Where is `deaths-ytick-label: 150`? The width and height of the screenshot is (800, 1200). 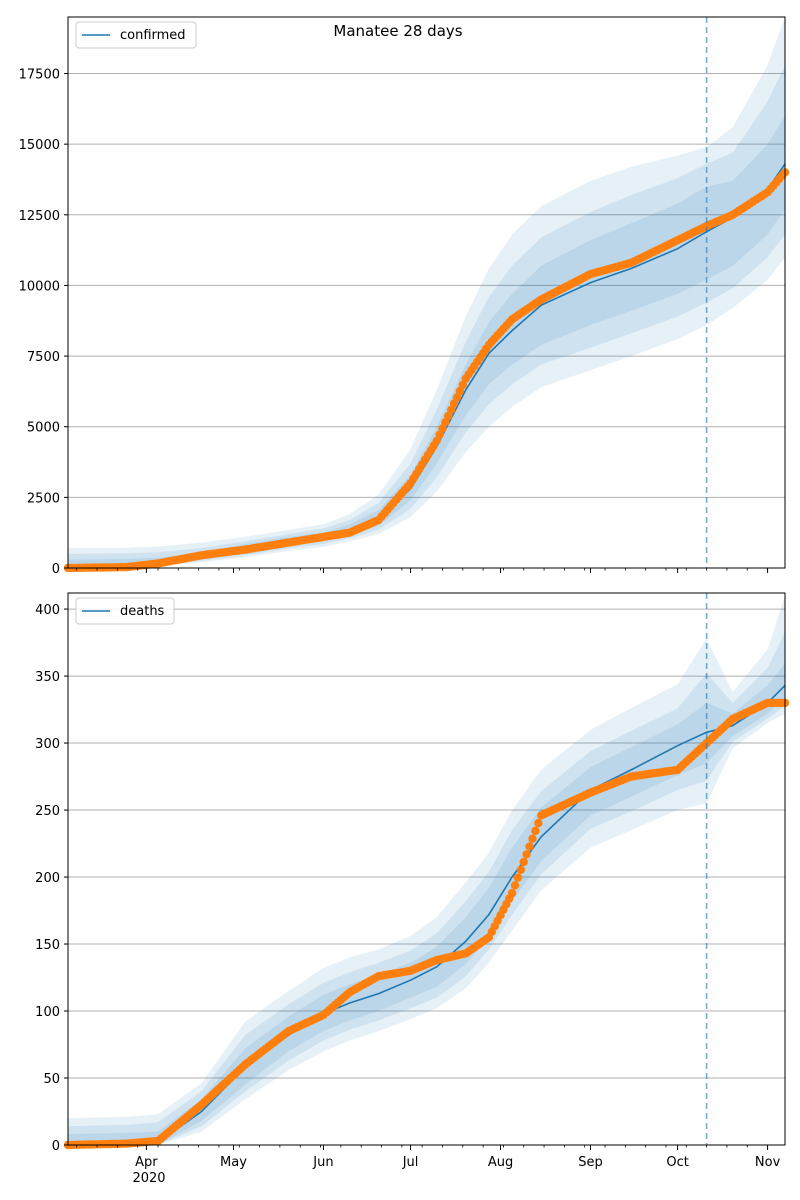
deaths-ytick-label: 150 is located at coordinates (47, 945).